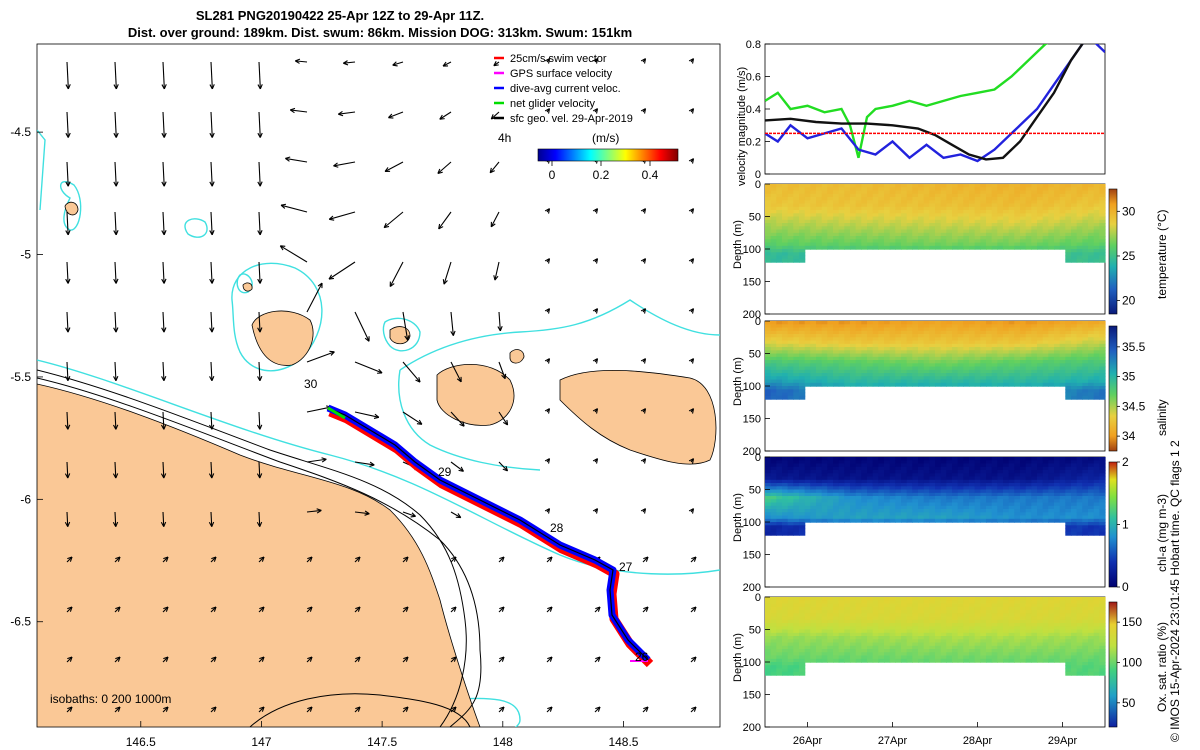 Image resolution: width=1200 pixels, height=750 pixels. I want to click on depth-tick-label: 200, so click(752, 588).